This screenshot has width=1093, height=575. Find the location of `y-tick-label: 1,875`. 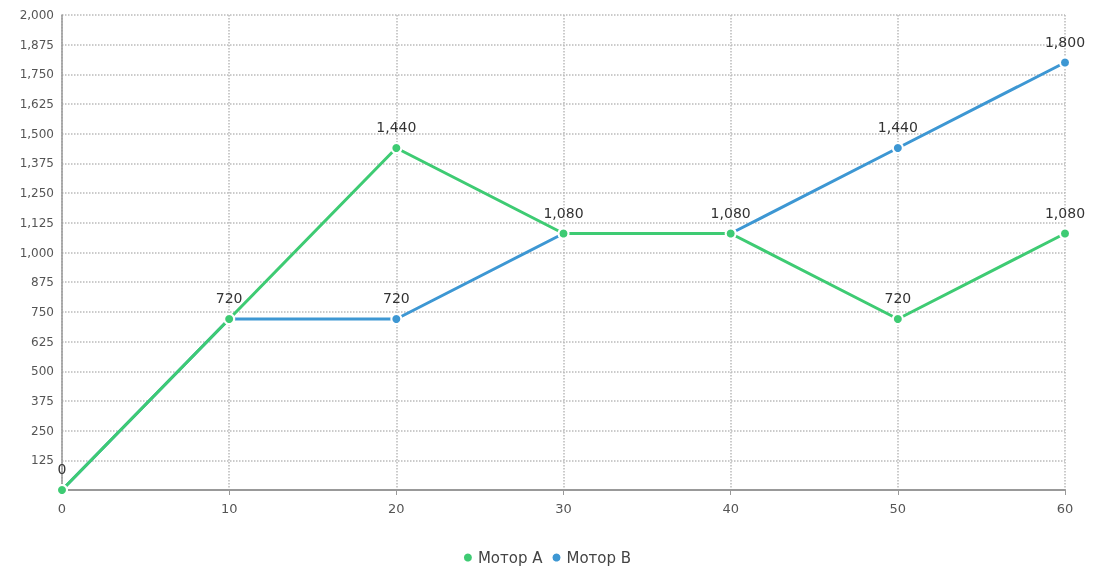

y-tick-label: 1,875 is located at coordinates (36, 44).